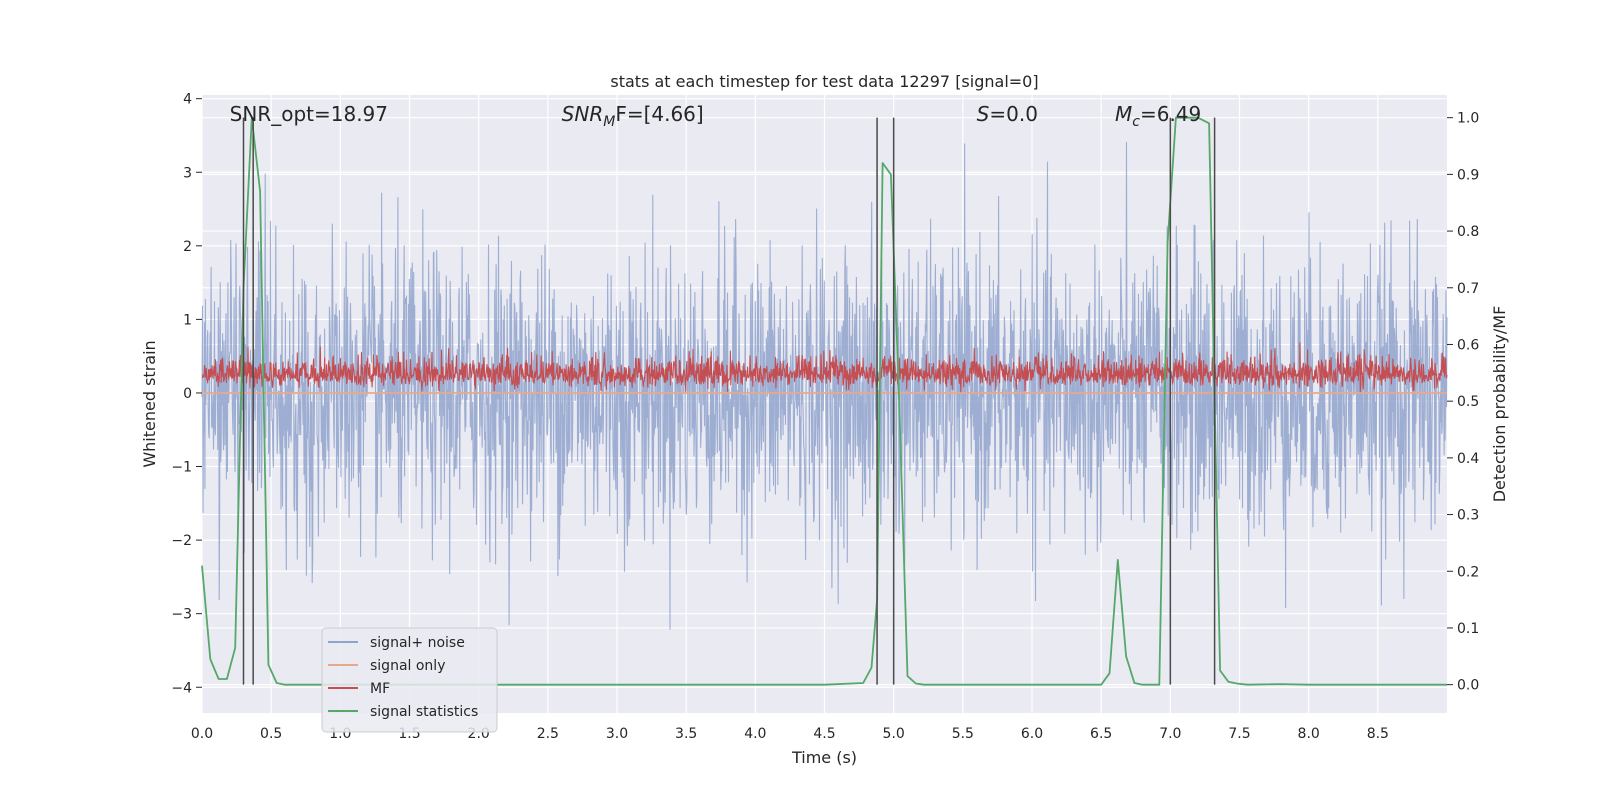 The height and width of the screenshot is (800, 1600). Describe the element at coordinates (187, 247) in the screenshot. I see `y-tick-label: 2` at that location.